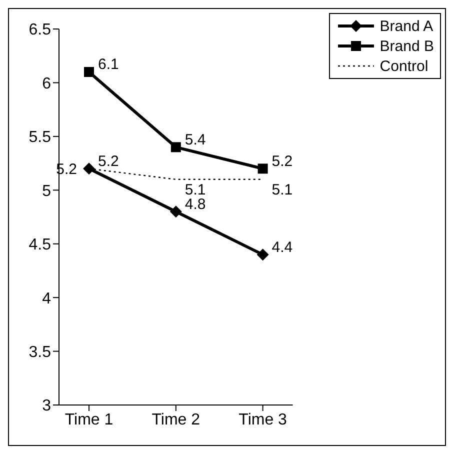 Image resolution: width=454 pixels, height=453 pixels. Describe the element at coordinates (89, 419) in the screenshot. I see `x-tick-label: Time 1` at that location.